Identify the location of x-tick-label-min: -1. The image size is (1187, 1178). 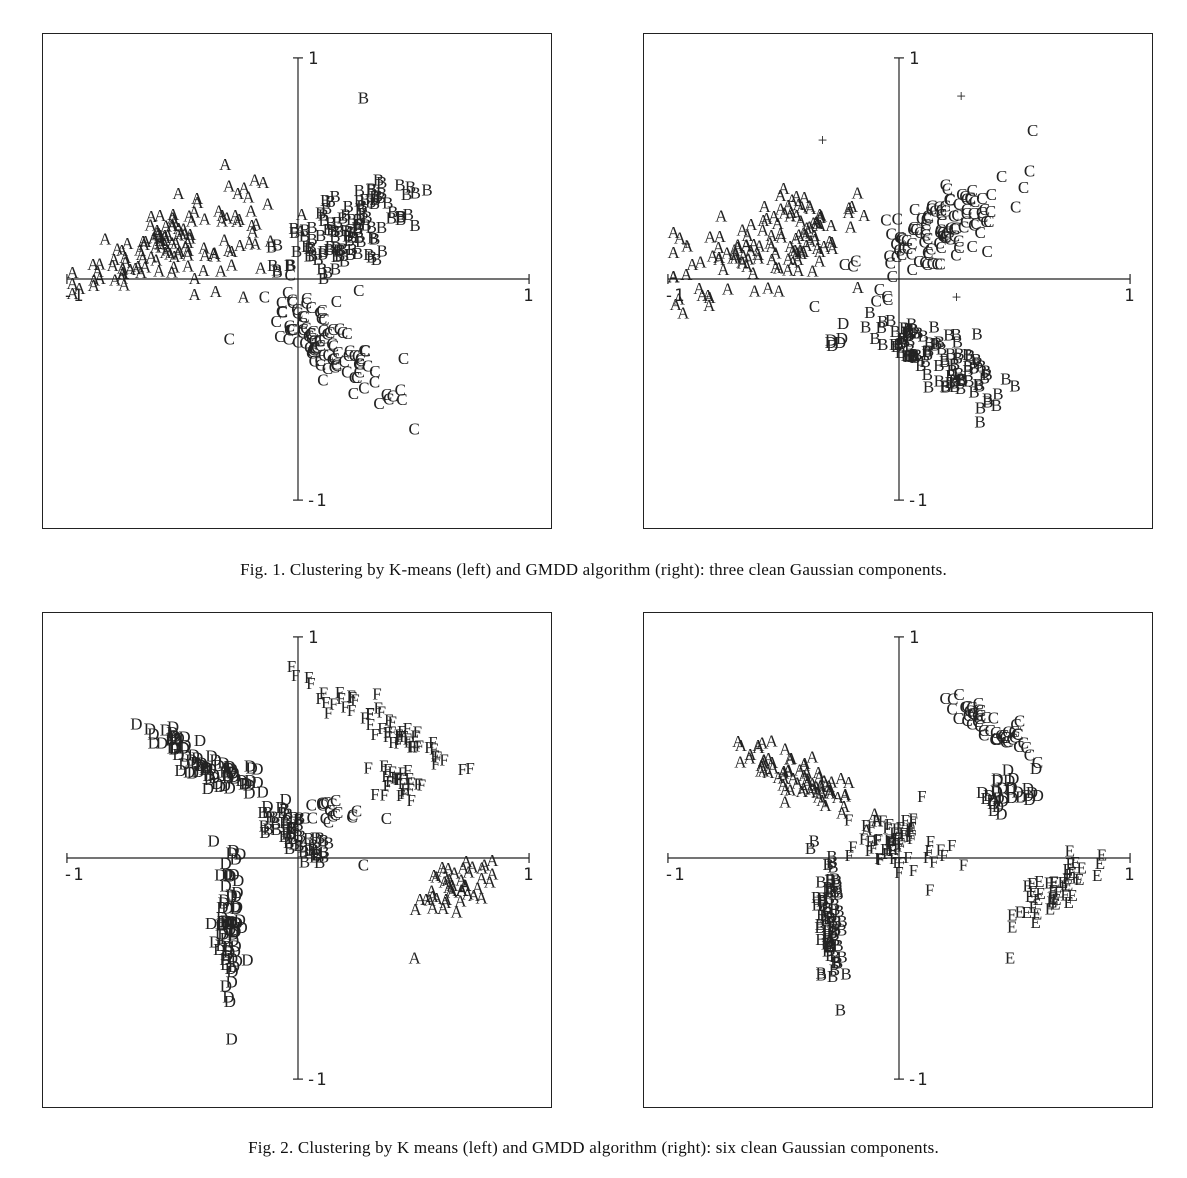
(73, 295).